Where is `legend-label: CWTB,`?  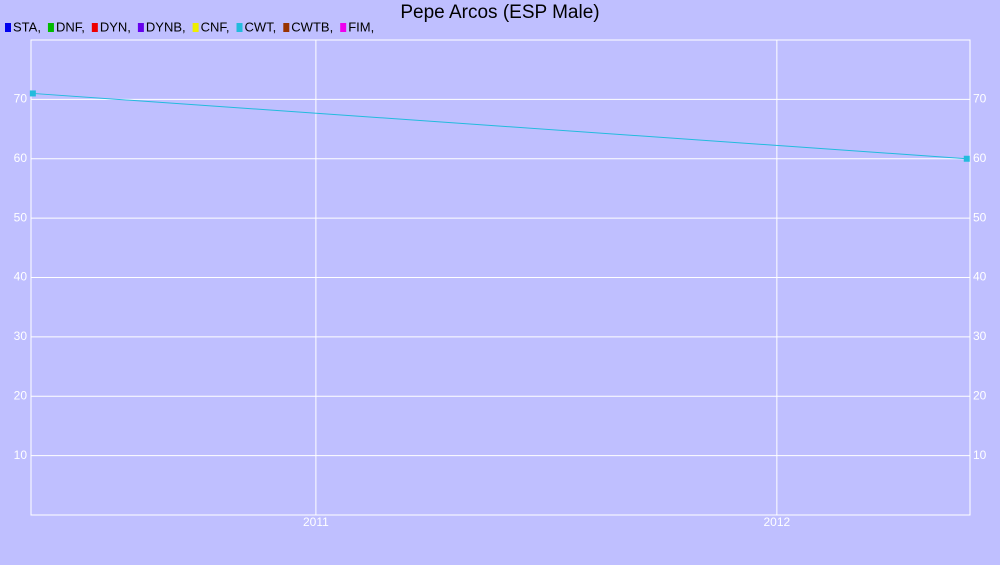
legend-label: CWTB, is located at coordinates (312, 26).